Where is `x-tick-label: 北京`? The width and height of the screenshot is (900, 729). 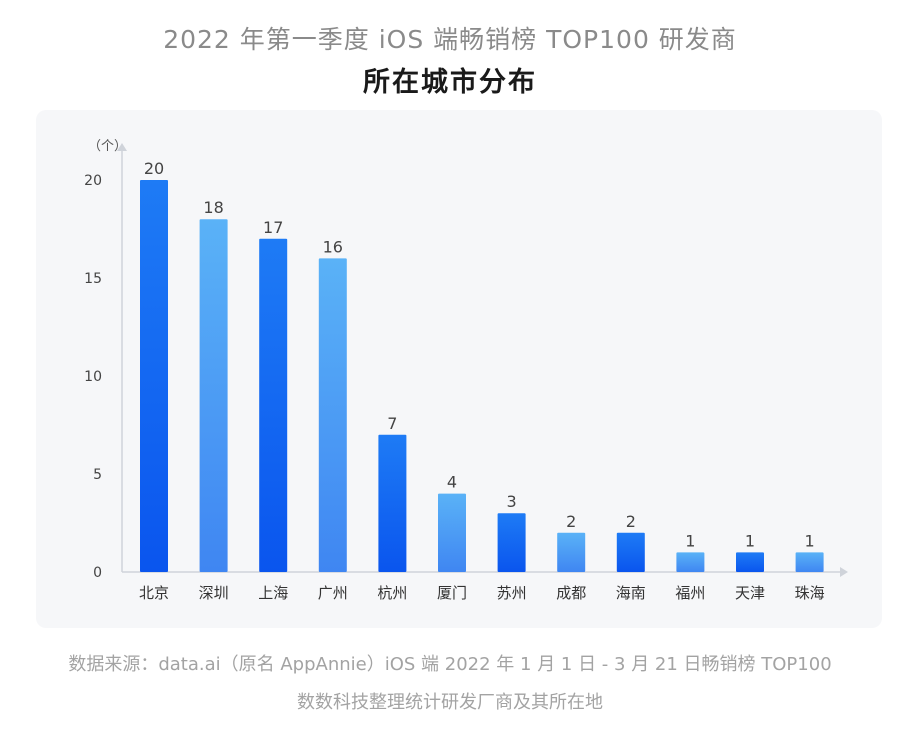 x-tick-label: 北京 is located at coordinates (154, 593).